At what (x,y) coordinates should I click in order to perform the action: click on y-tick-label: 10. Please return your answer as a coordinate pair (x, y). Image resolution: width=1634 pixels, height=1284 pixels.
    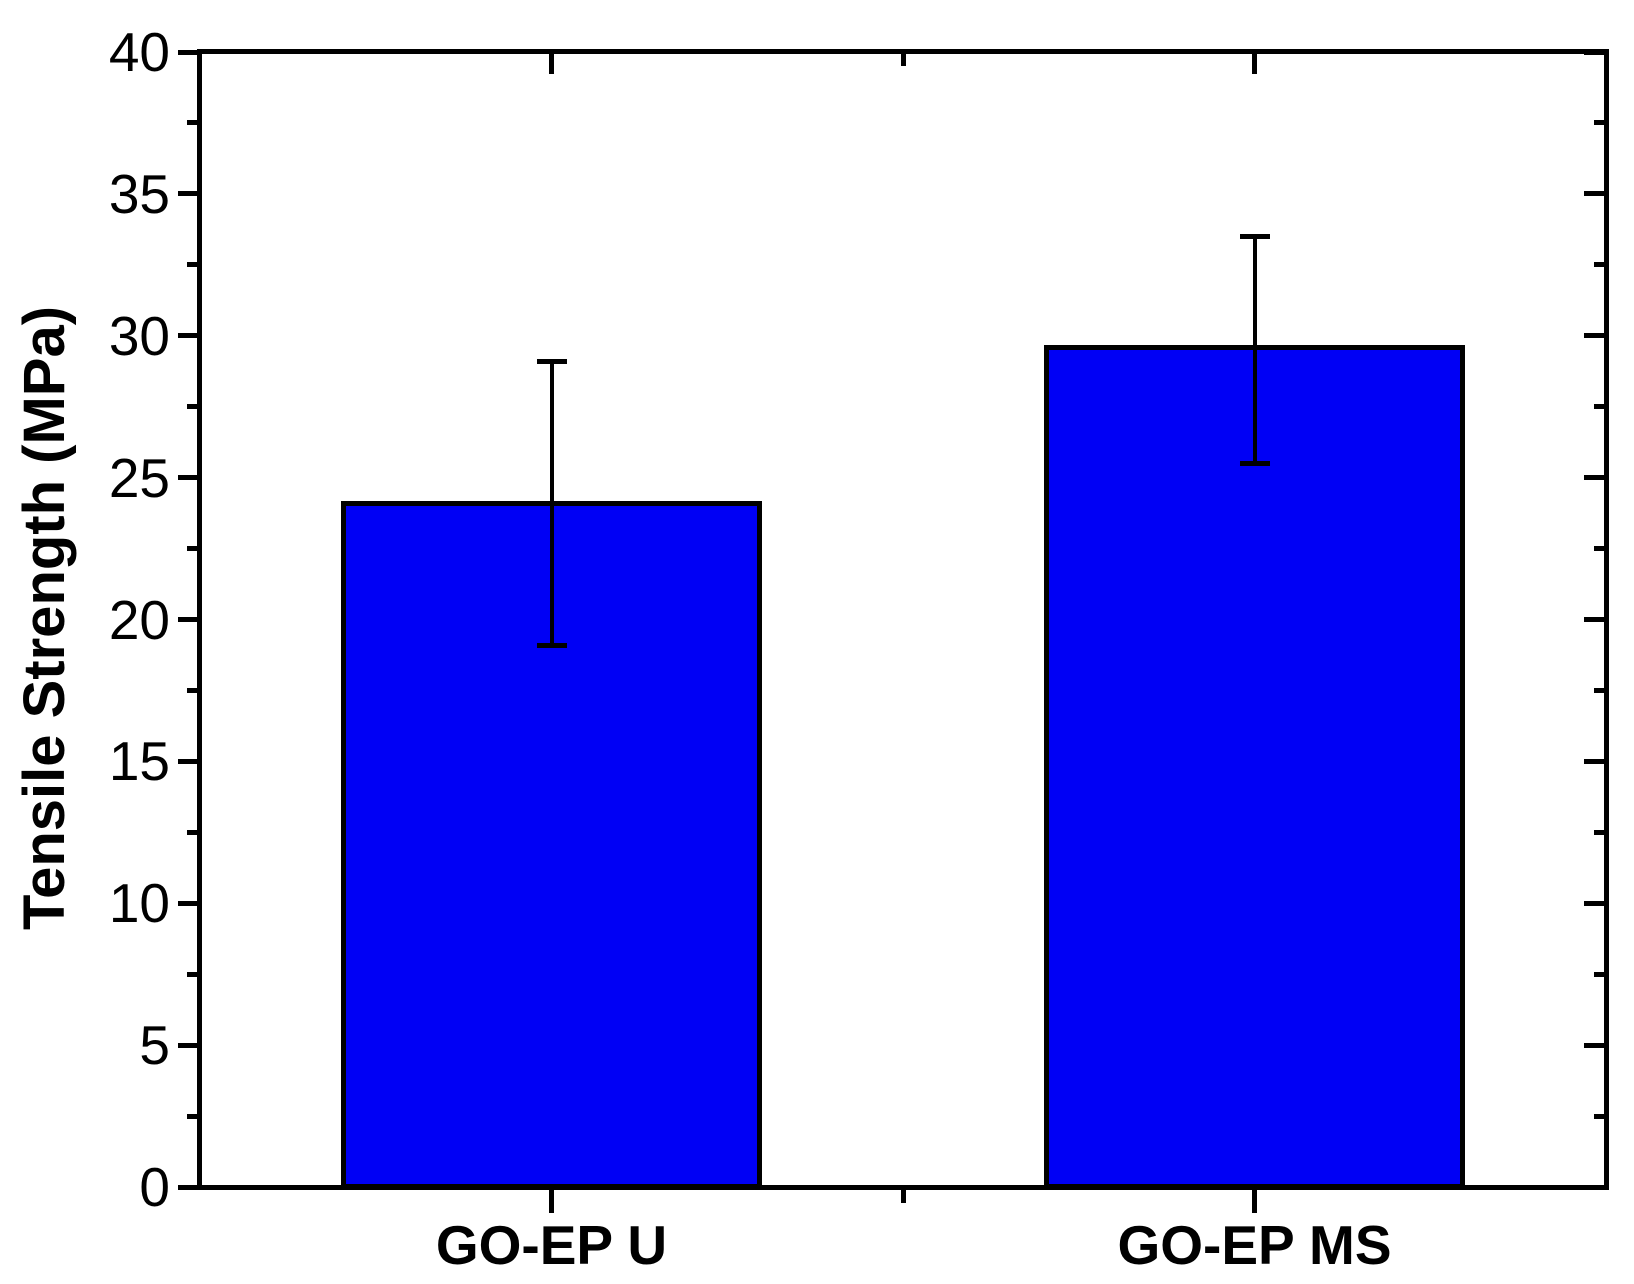
    Looking at the image, I should click on (139, 903).